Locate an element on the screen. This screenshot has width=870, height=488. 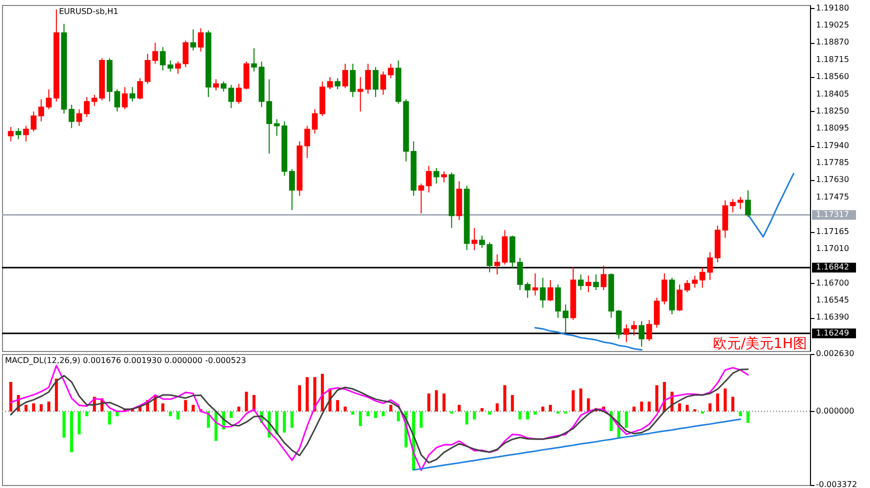
y-tick-label: 1.19180 is located at coordinates (833, 7).